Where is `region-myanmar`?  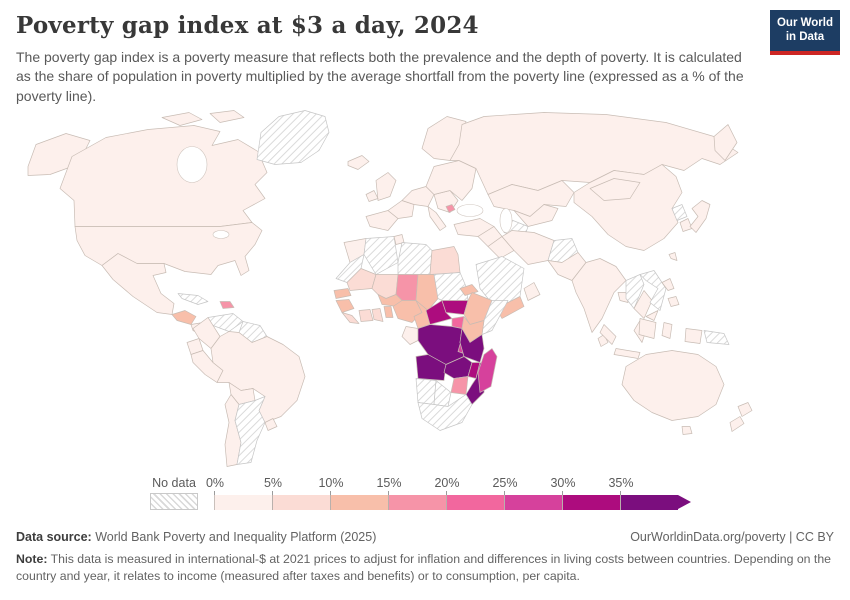 region-myanmar is located at coordinates (635, 291).